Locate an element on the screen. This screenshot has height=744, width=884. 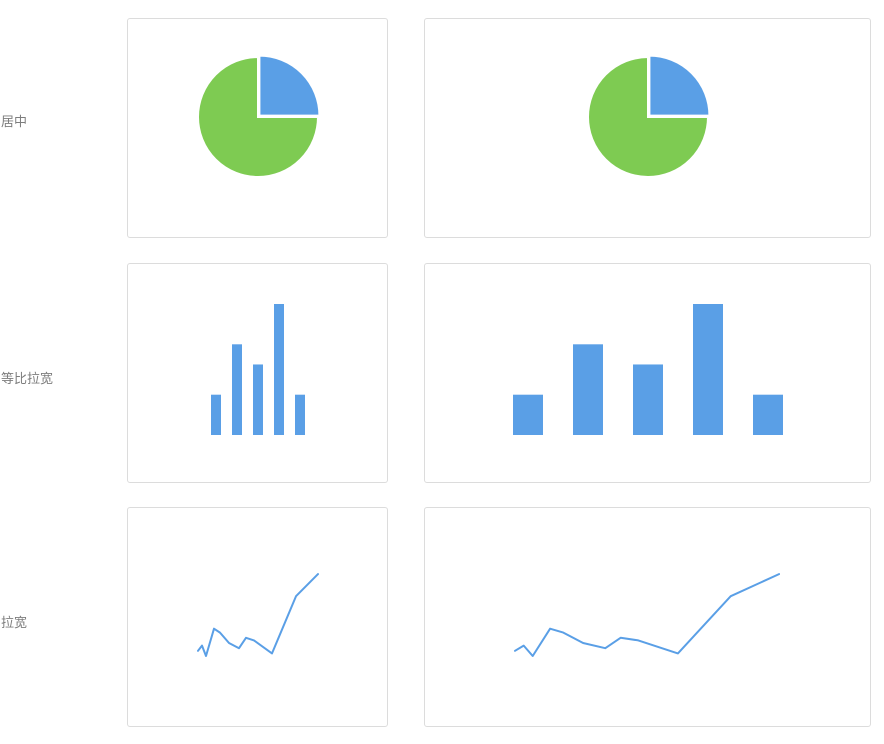
pie-card-wide is located at coordinates (647, 128).